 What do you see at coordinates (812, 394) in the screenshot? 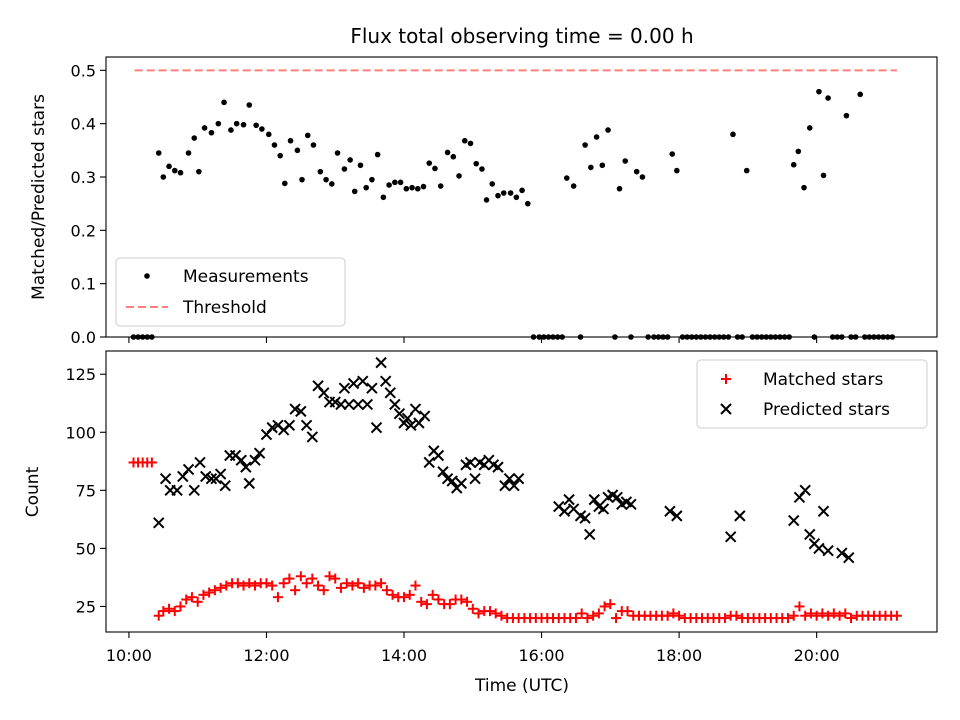
I see `bottom-legend-box` at bounding box center [812, 394].